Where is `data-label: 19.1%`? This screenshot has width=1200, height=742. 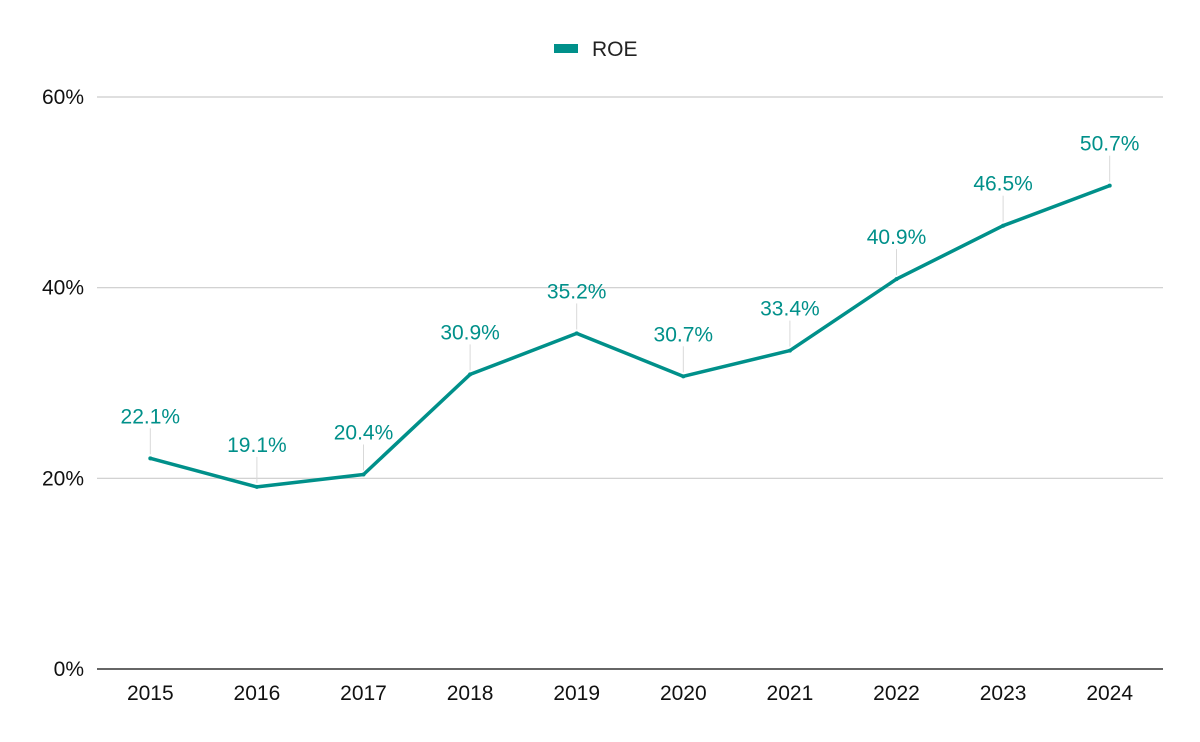
data-label: 19.1% is located at coordinates (257, 445).